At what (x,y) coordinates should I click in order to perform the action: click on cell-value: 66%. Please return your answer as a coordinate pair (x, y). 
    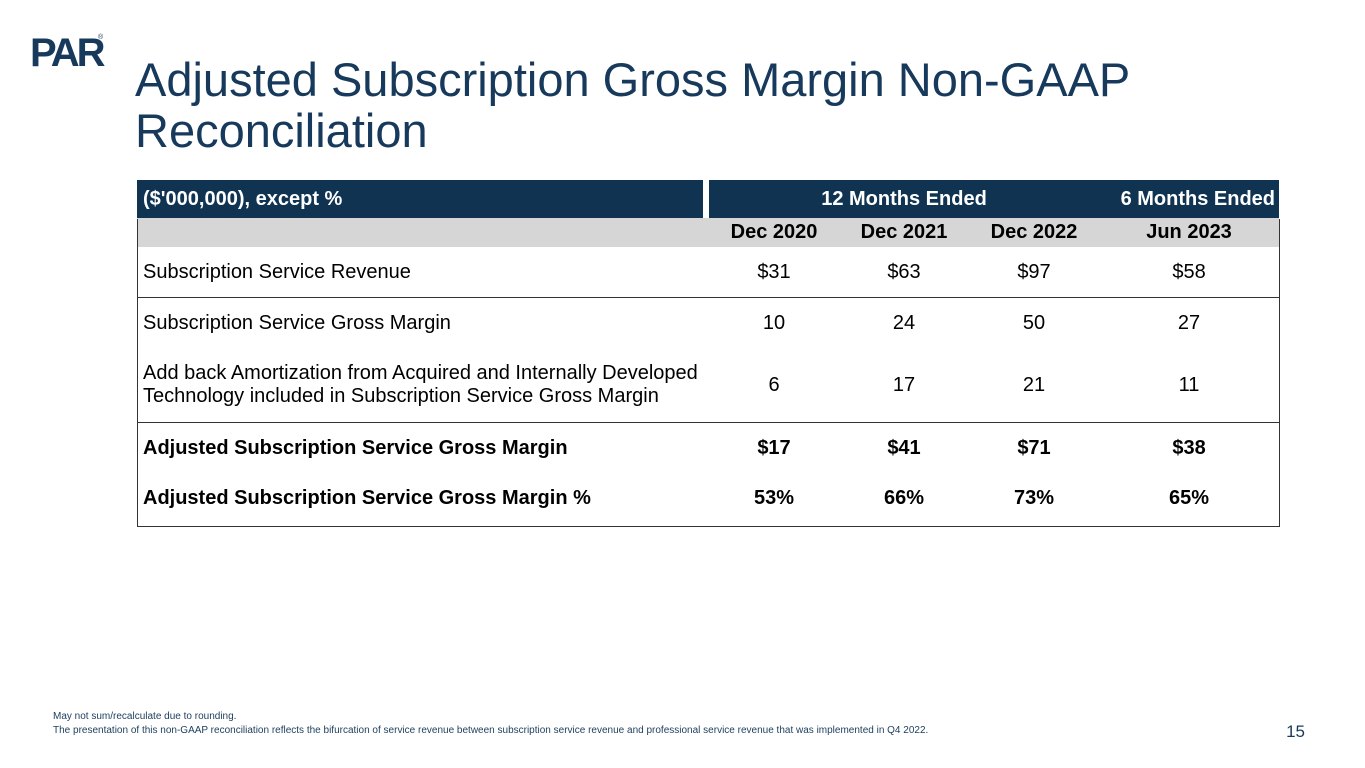
    Looking at the image, I should click on (904, 497).